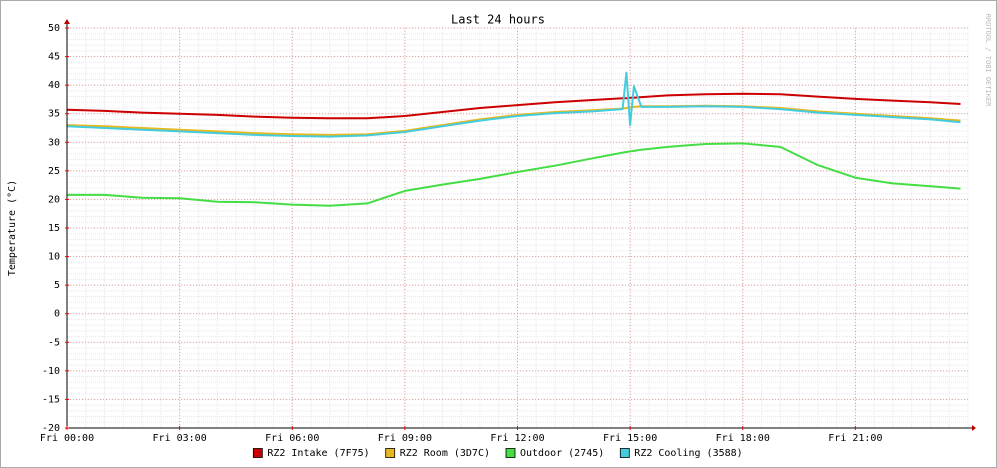 The width and height of the screenshot is (997, 468). Describe the element at coordinates (54, 28) in the screenshot. I see `y-tick-label: 50` at that location.